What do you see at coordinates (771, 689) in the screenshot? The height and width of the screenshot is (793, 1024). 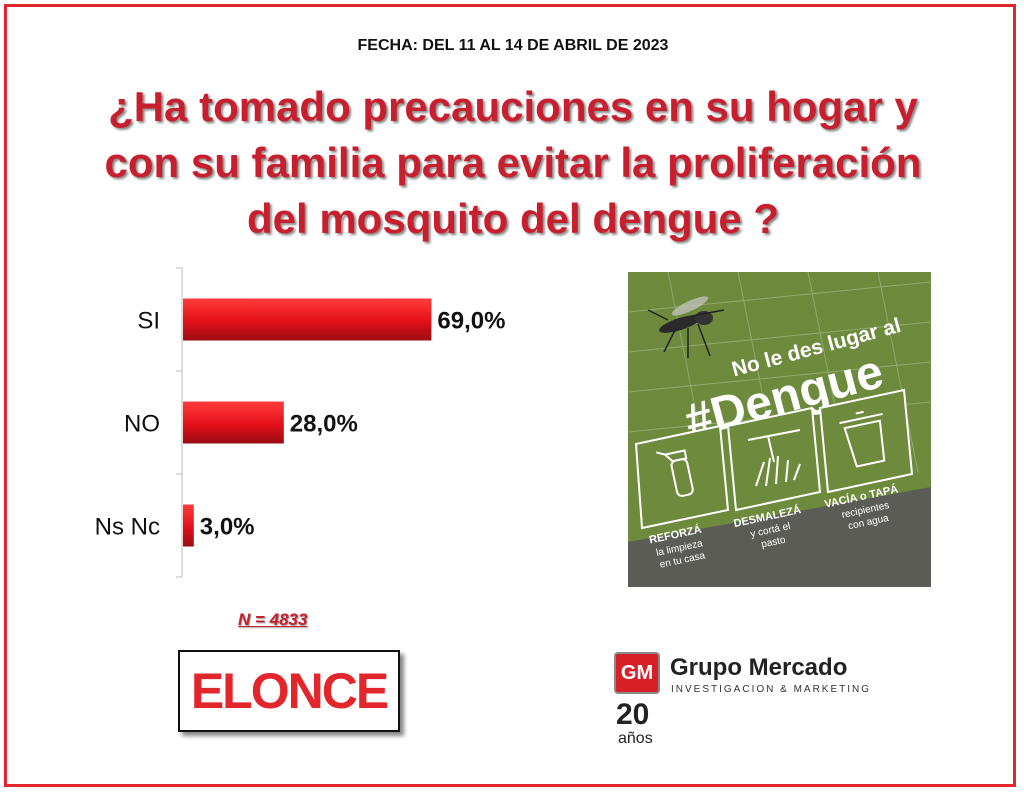 I see `gm-subtitle: INVESTIGACION & MARKETING` at bounding box center [771, 689].